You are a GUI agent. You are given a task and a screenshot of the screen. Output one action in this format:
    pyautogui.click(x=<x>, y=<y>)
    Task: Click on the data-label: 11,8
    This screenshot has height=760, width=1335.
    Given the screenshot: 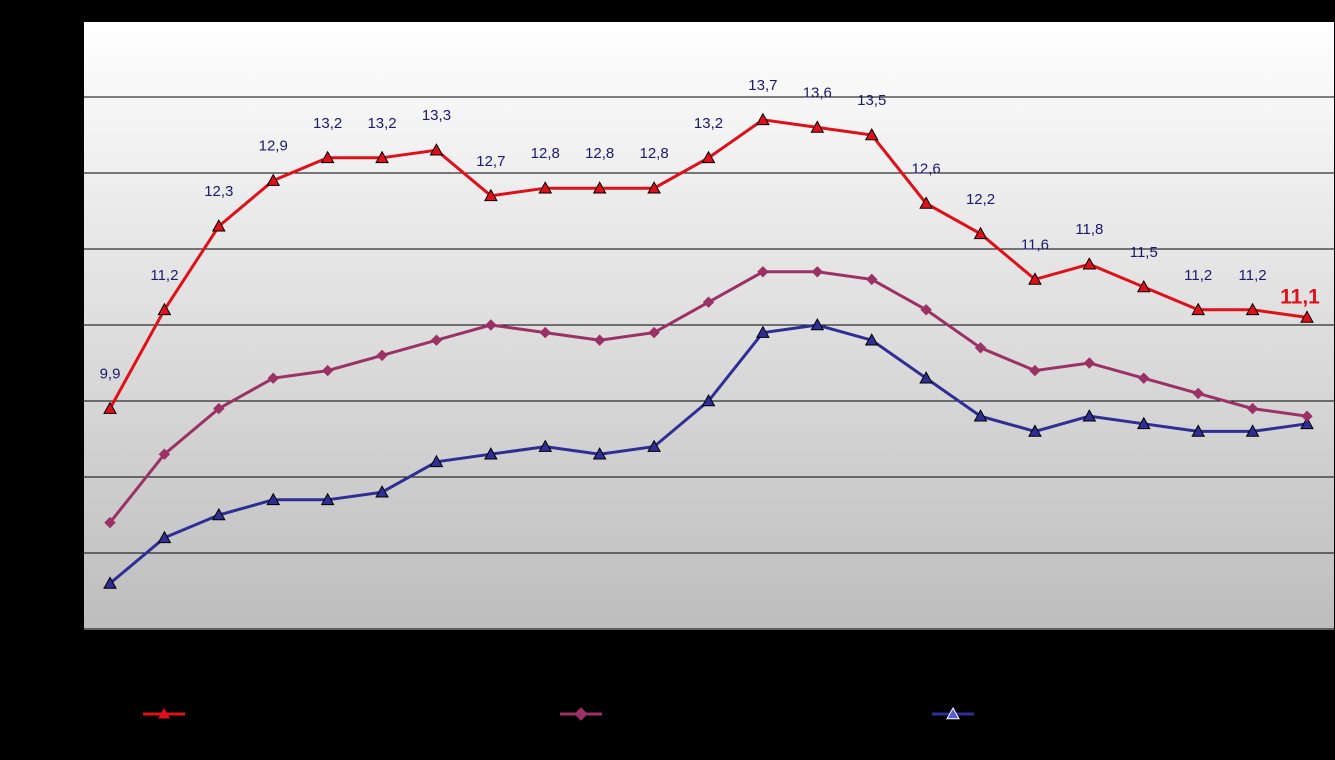 What is the action you would take?
    pyautogui.click(x=1089, y=229)
    